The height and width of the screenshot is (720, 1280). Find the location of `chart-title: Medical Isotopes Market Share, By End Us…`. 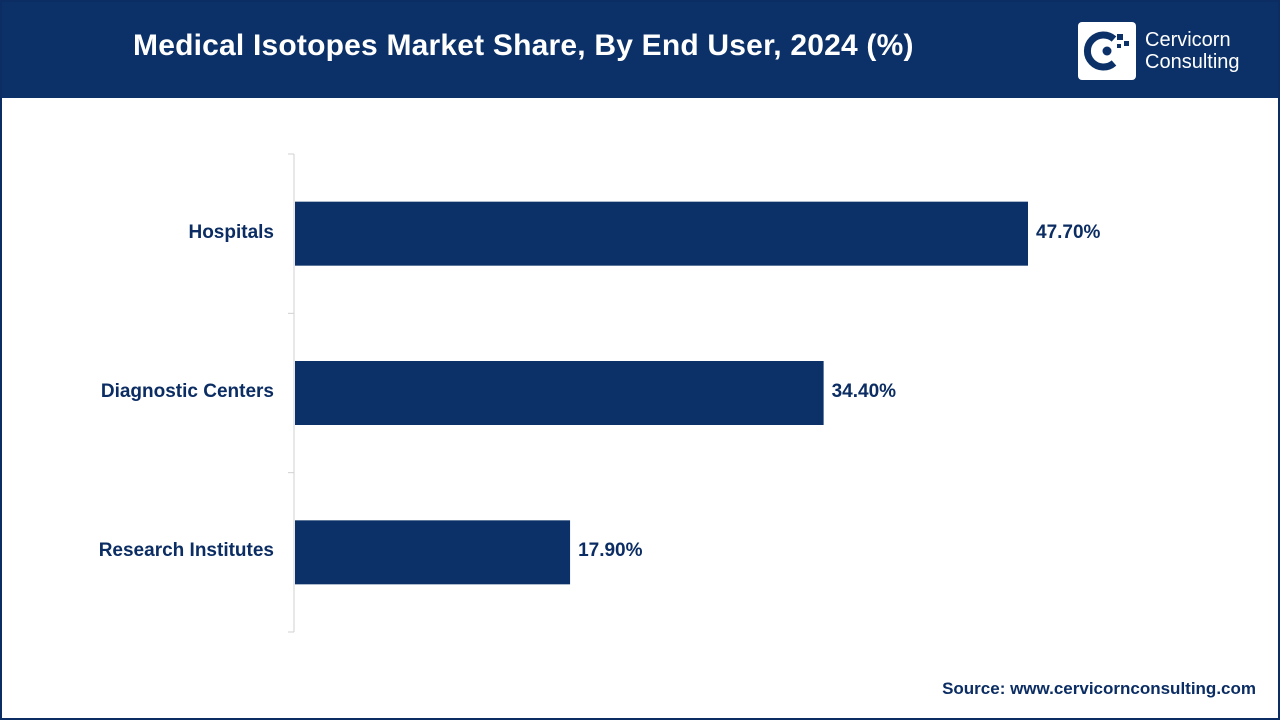

chart-title: Medical Isotopes Market Share, By End Us… is located at coordinates (523, 45).